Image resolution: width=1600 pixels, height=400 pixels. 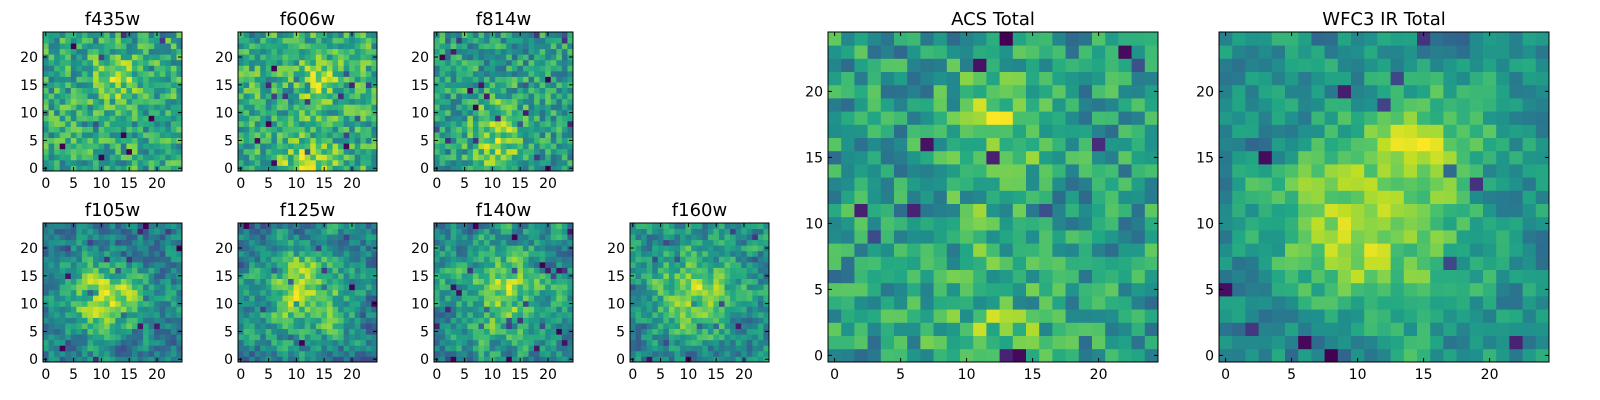 I want to click on x-tick-label: 10, so click(x=492, y=184).